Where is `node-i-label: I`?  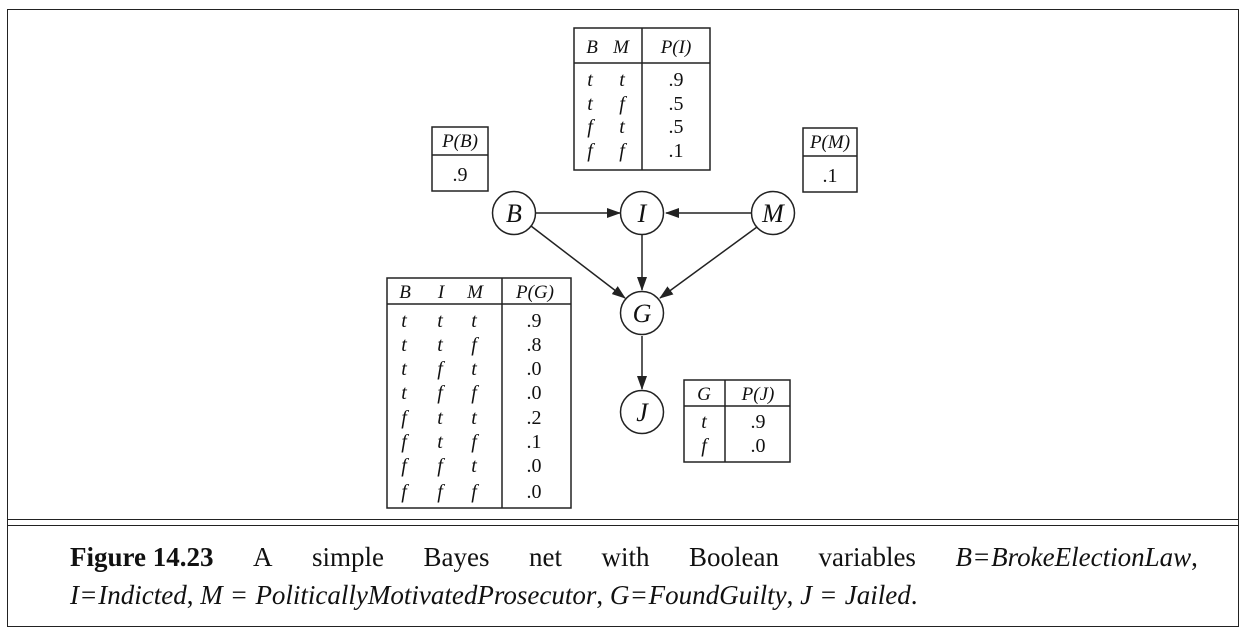 node-i-label: I is located at coordinates (642, 213).